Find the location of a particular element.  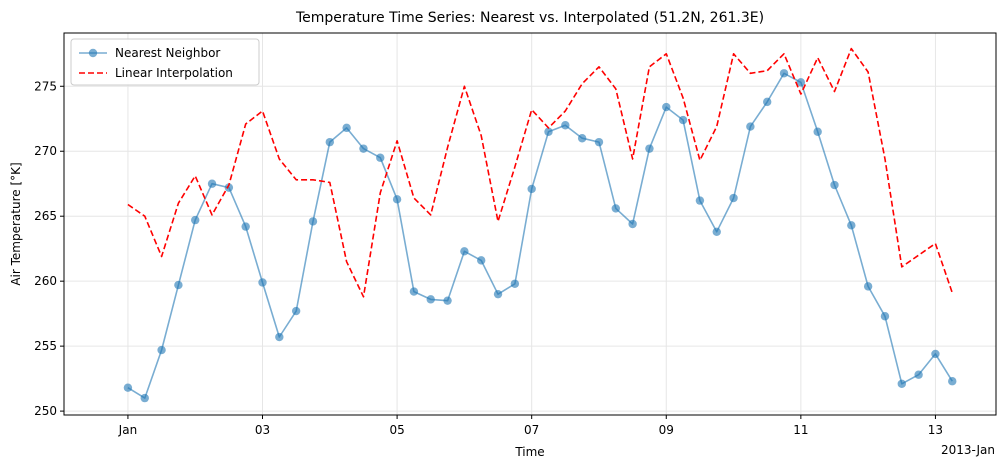

legend-label-2: Linear Interpolation is located at coordinates (174, 73).